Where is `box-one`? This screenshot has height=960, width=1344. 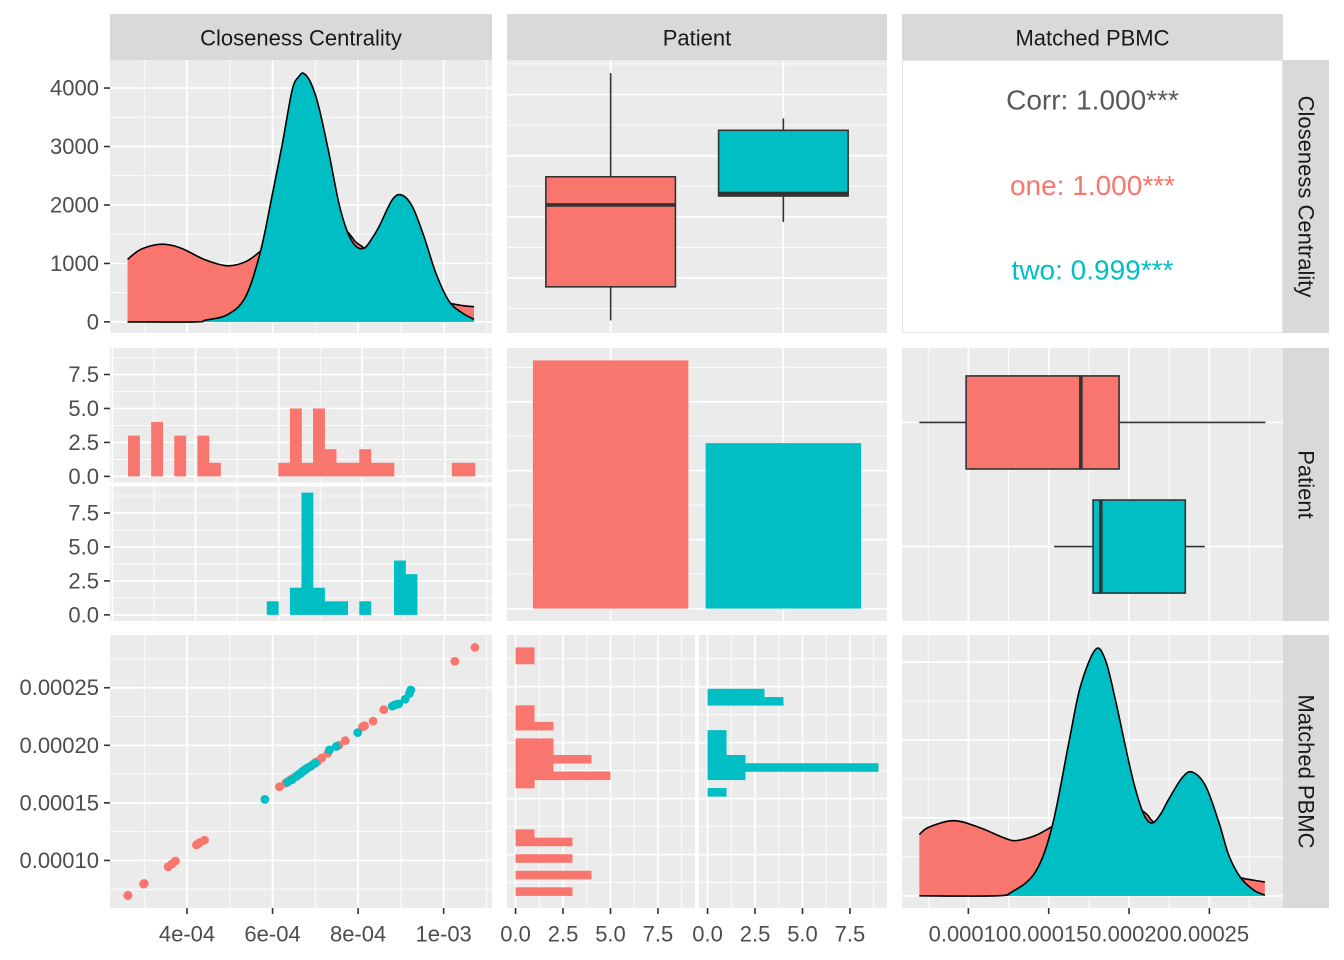 box-one is located at coordinates (1042, 422).